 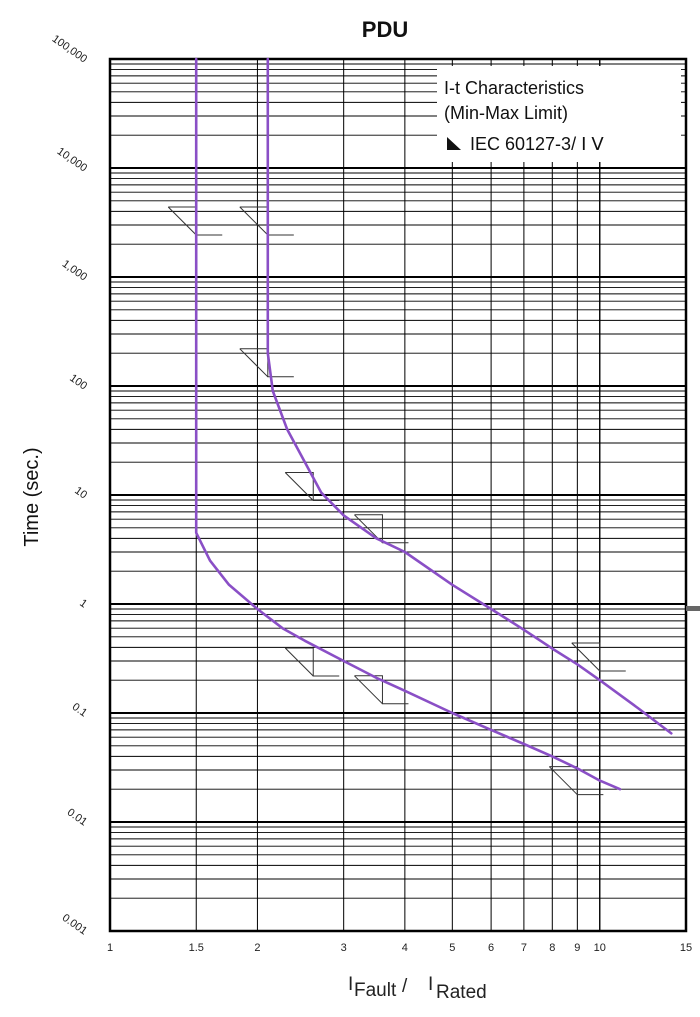 I want to click on legend-background, so click(x=559, y=114).